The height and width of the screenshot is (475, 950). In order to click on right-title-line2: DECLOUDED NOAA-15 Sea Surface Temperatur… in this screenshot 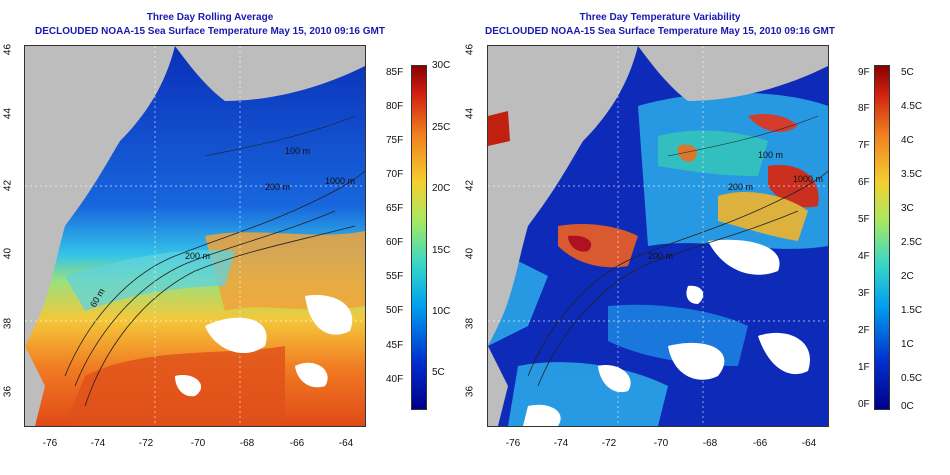, I will do `click(660, 31)`.